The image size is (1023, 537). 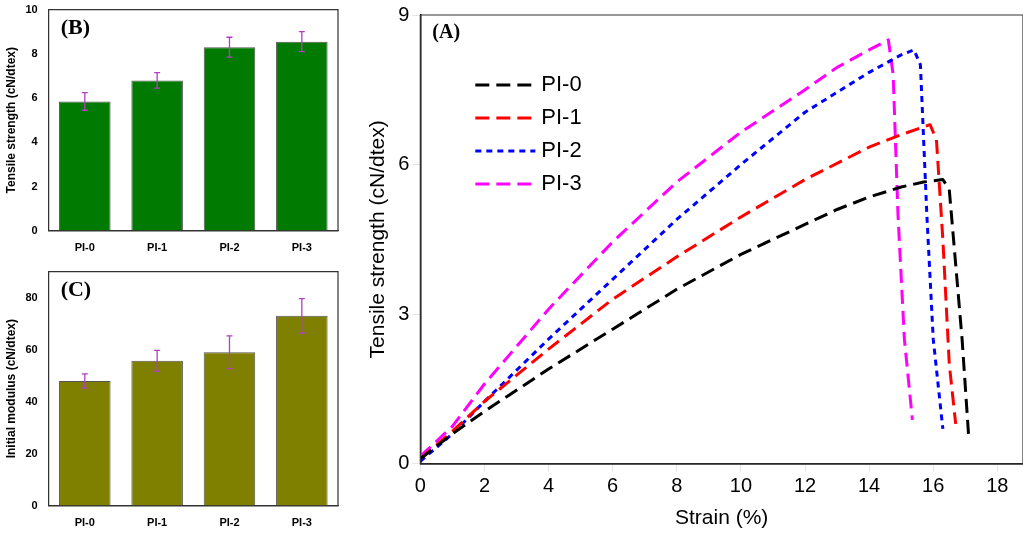 What do you see at coordinates (31, 8) in the screenshot?
I see `y-tick-label: 10` at bounding box center [31, 8].